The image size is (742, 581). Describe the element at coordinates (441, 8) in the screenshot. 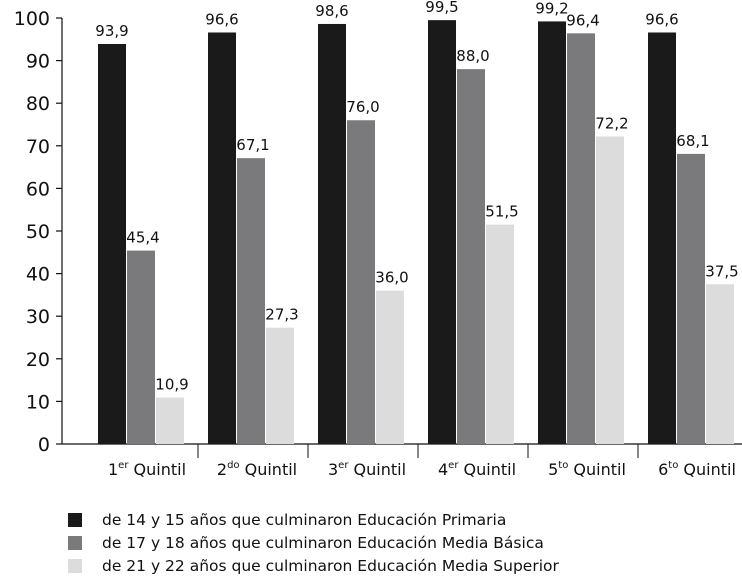

I see `data-label: 99,5` at that location.